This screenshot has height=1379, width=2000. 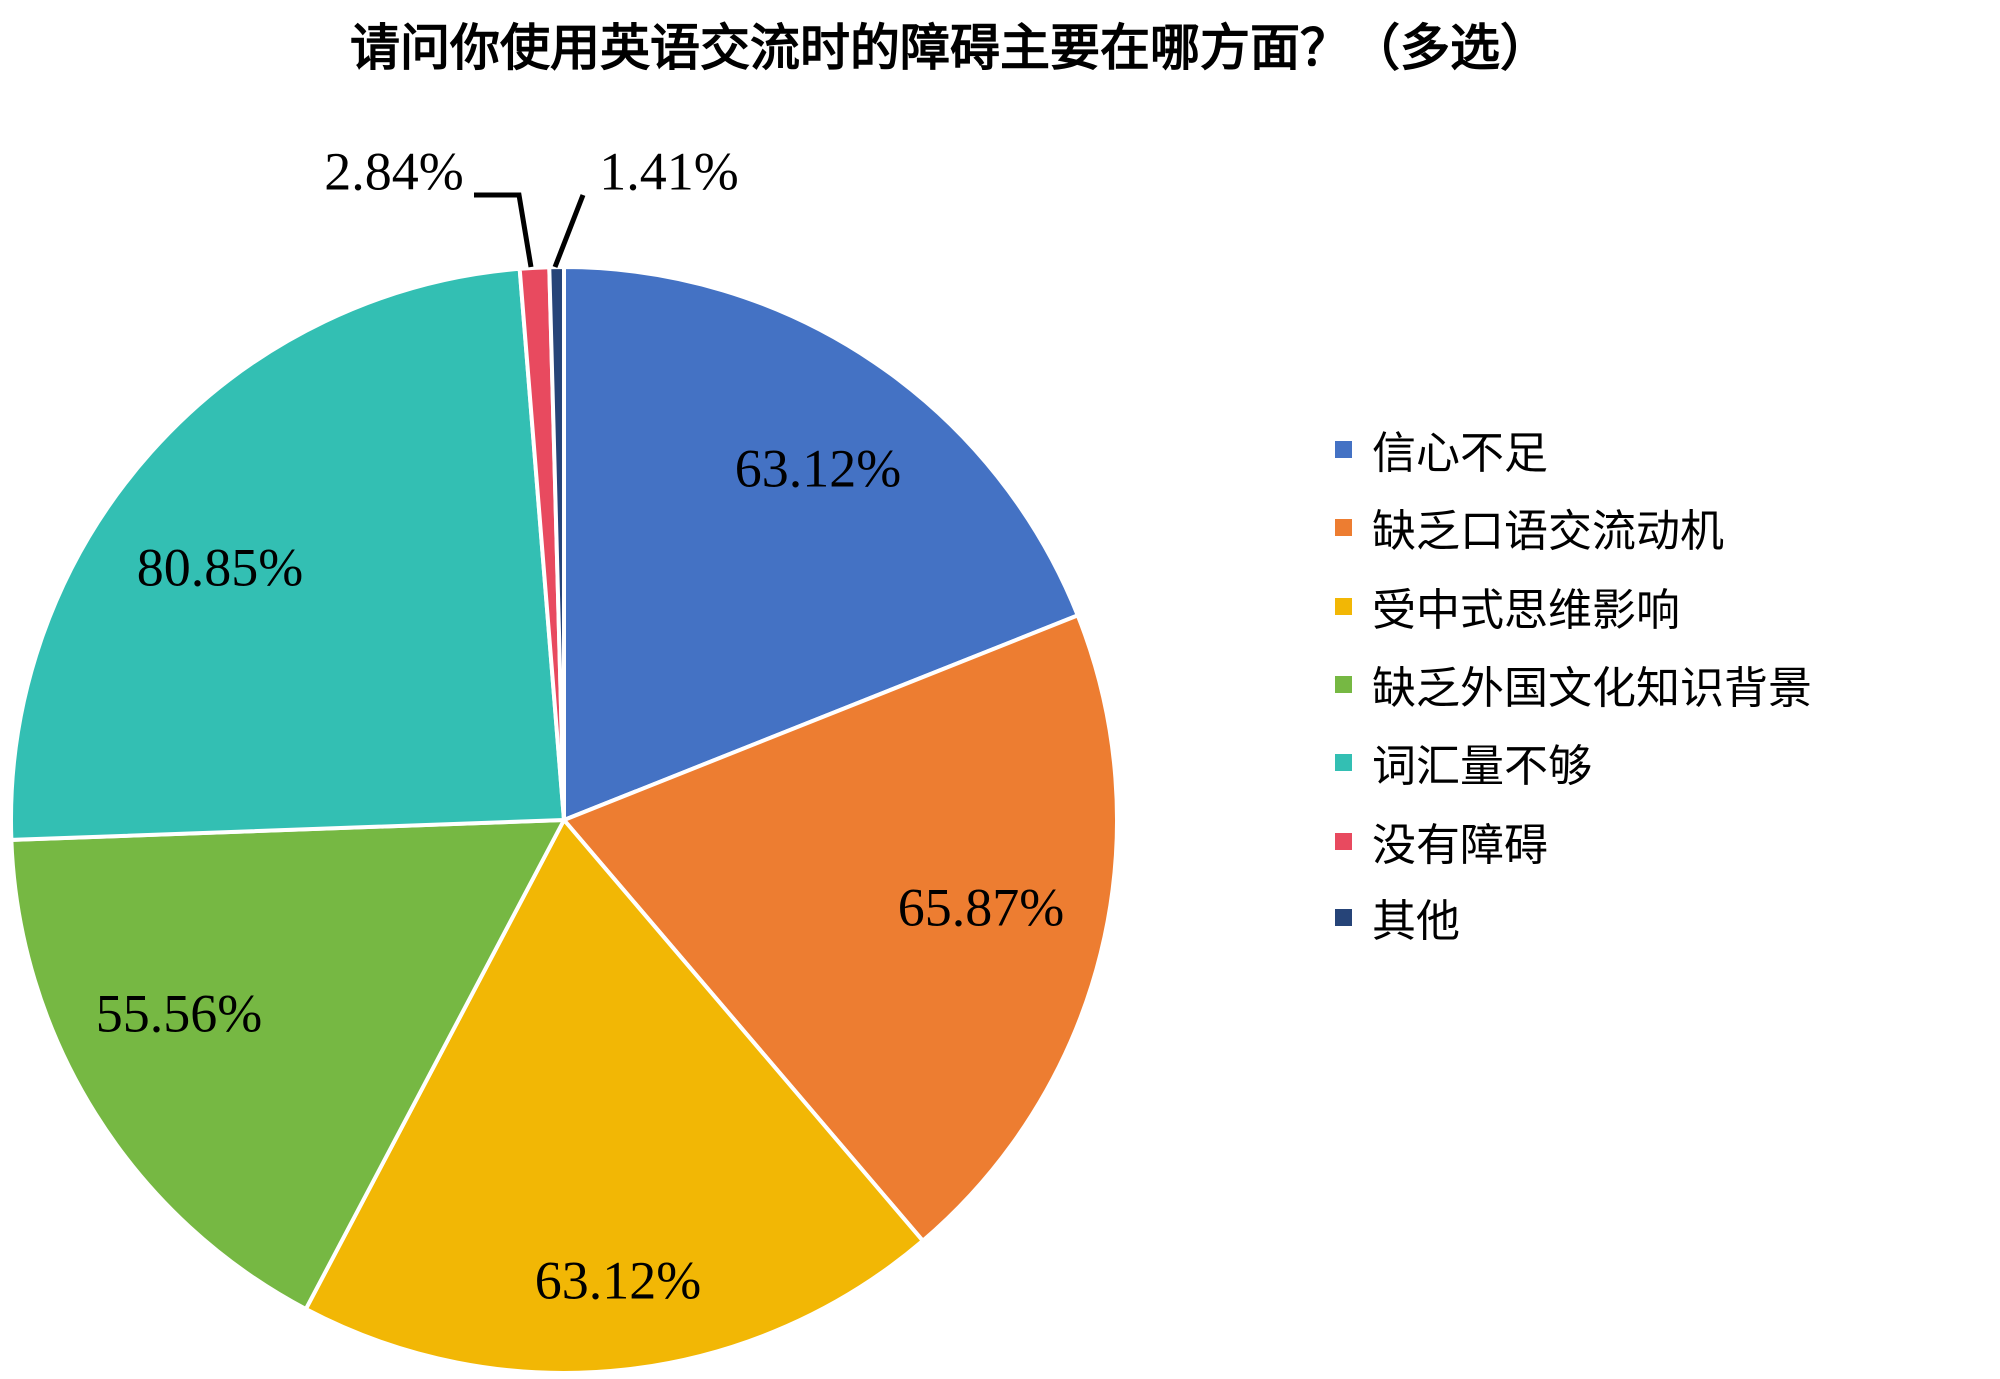 What do you see at coordinates (1416, 921) in the screenshot?
I see `legend-label: 其他` at bounding box center [1416, 921].